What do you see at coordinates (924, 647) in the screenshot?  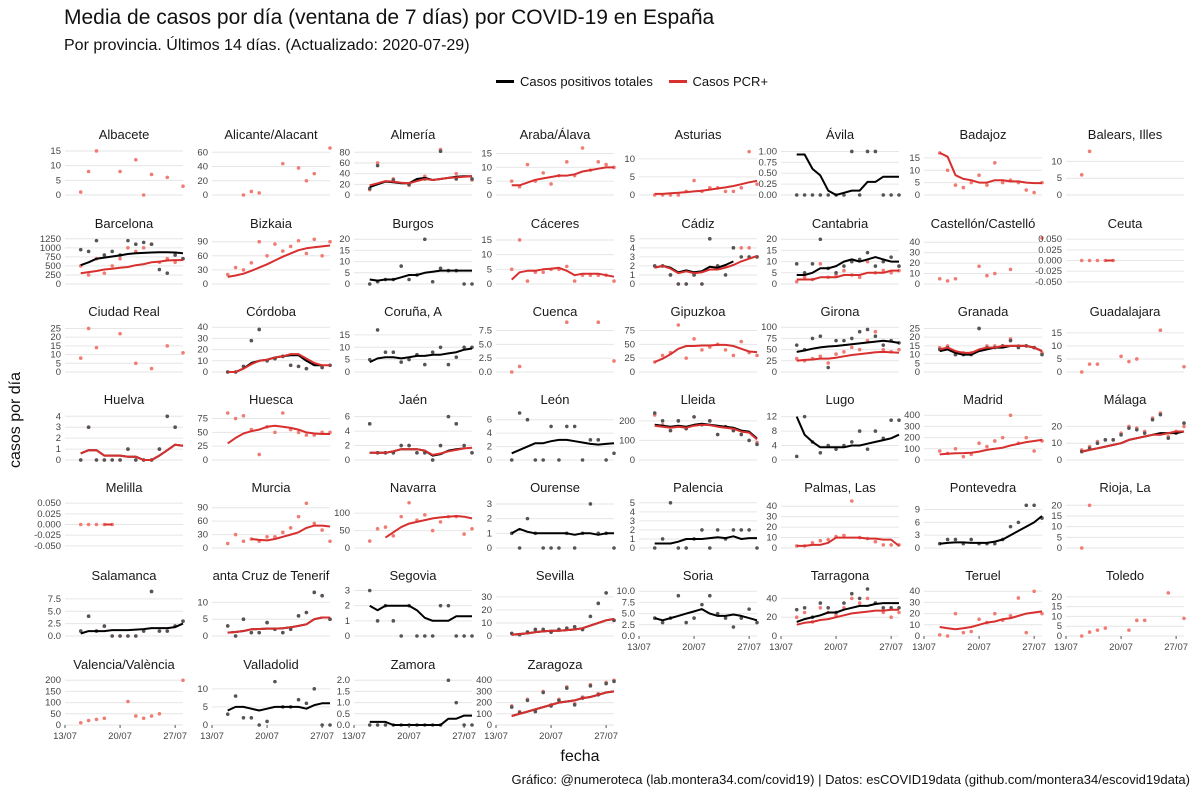 I see `x-tick-label: 13/07` at bounding box center [924, 647].